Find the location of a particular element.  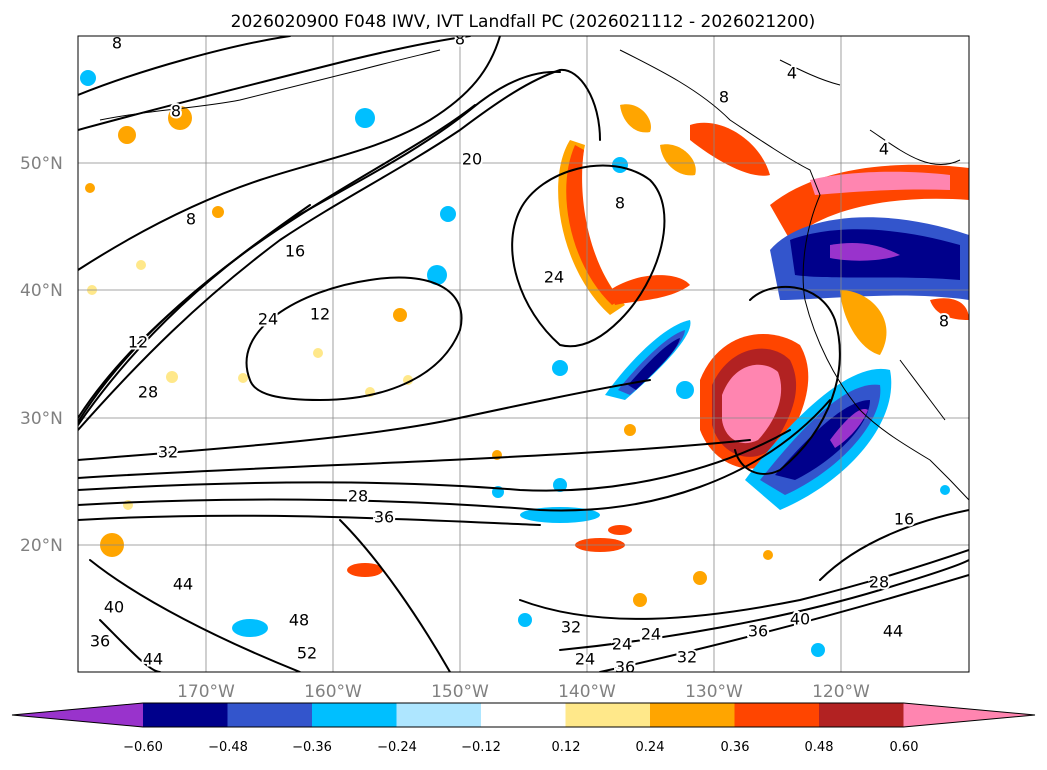

lat-label: 20°N is located at coordinates (41, 546).